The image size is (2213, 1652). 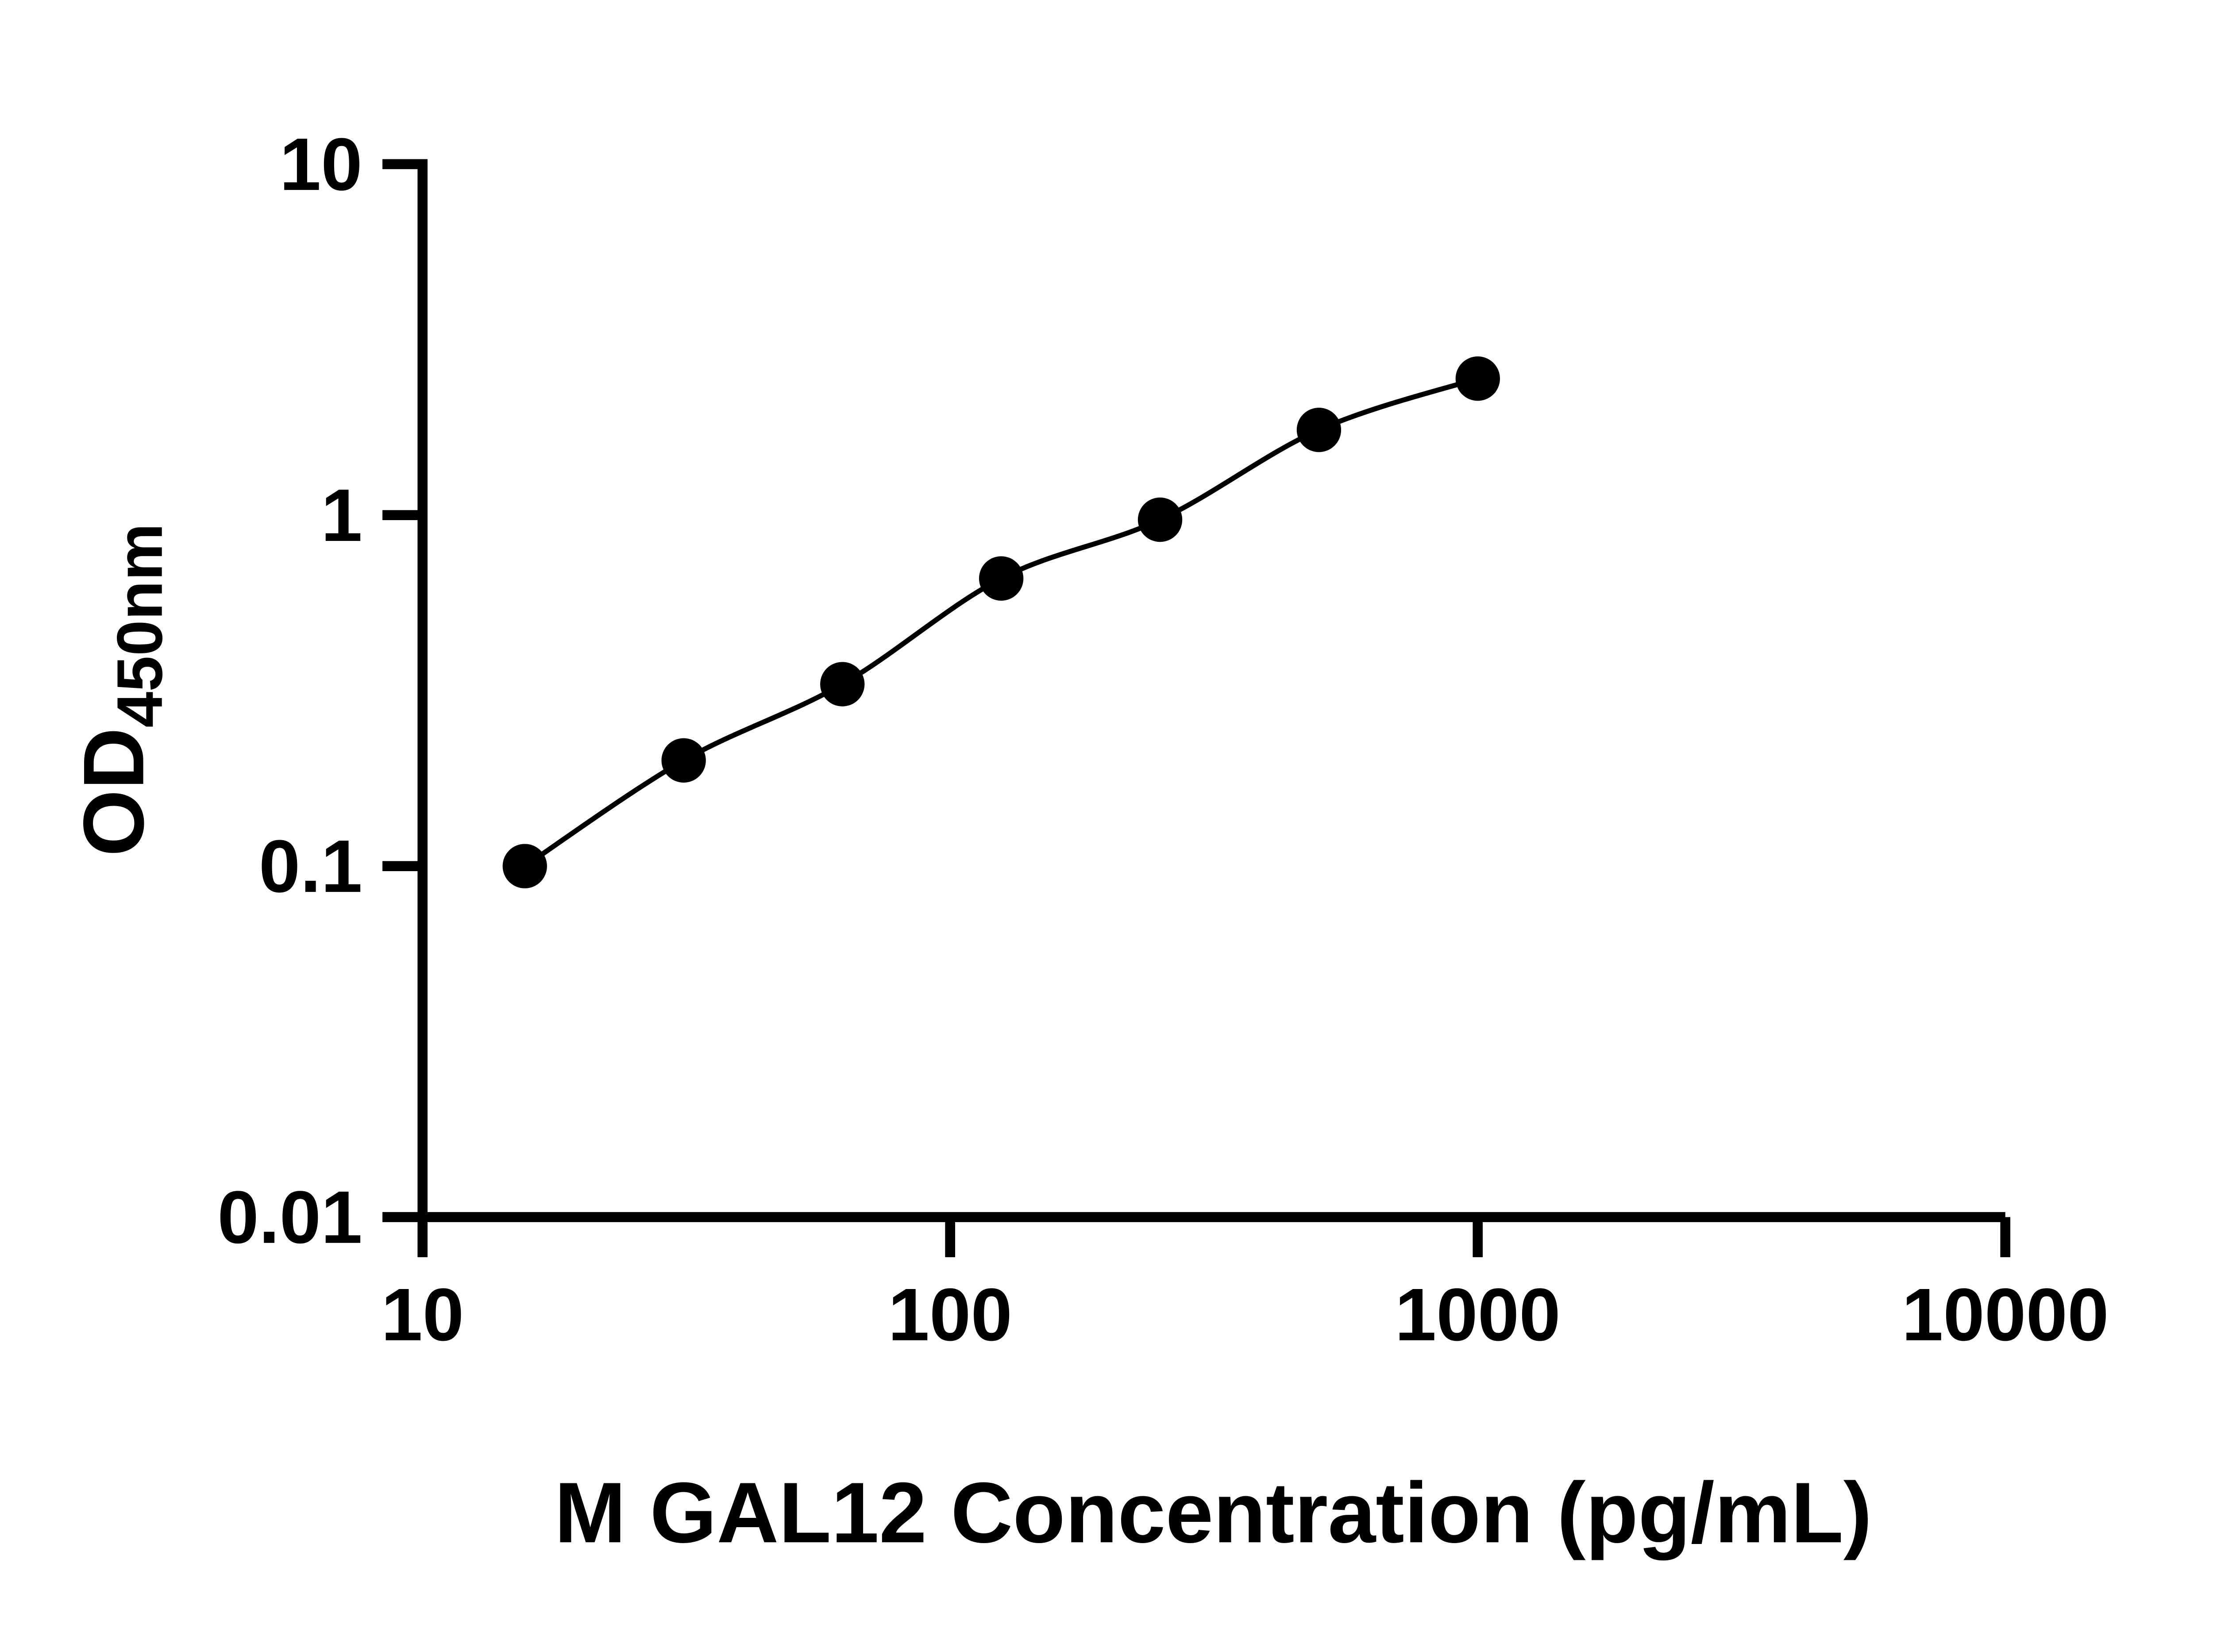 I want to click on x-axis-tick-label: 10, so click(x=422, y=1314).